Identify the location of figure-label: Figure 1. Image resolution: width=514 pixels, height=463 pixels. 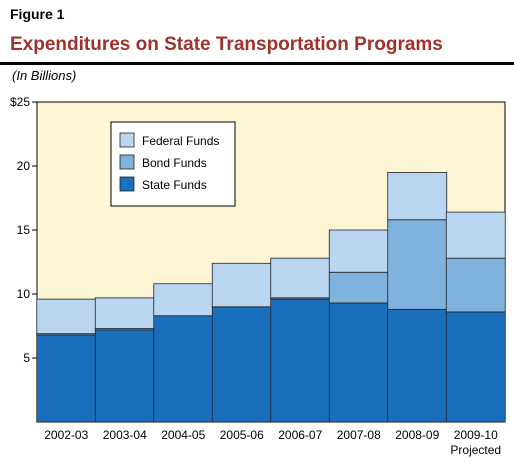
(37, 14).